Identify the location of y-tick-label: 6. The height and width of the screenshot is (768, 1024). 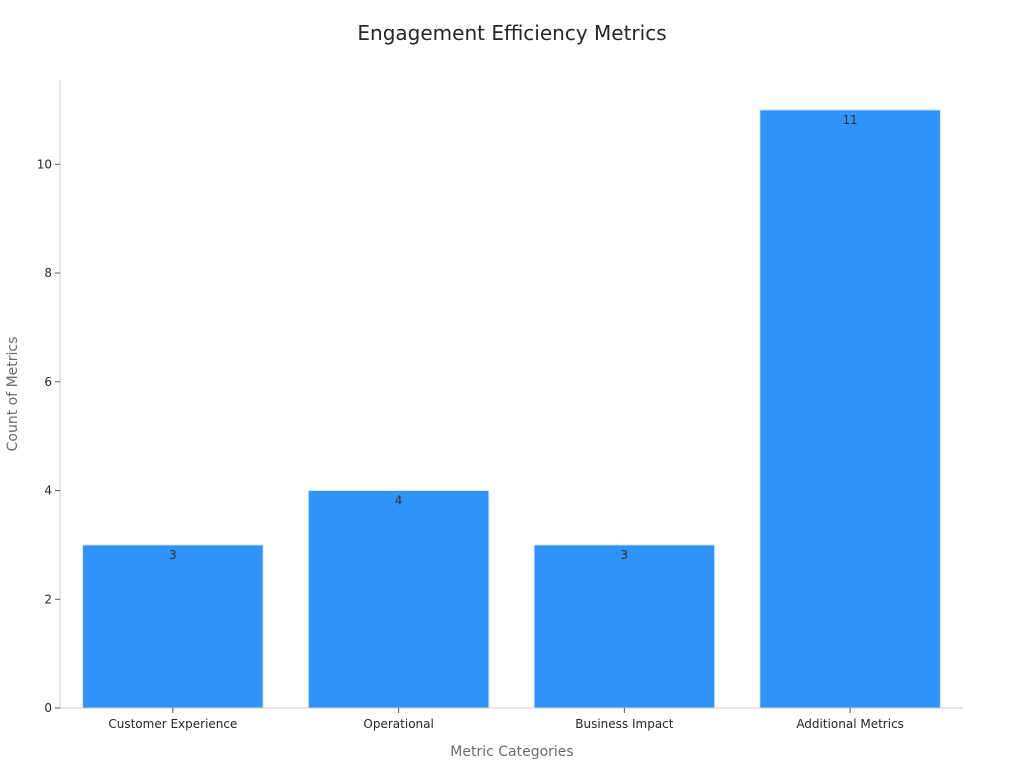
(48, 382).